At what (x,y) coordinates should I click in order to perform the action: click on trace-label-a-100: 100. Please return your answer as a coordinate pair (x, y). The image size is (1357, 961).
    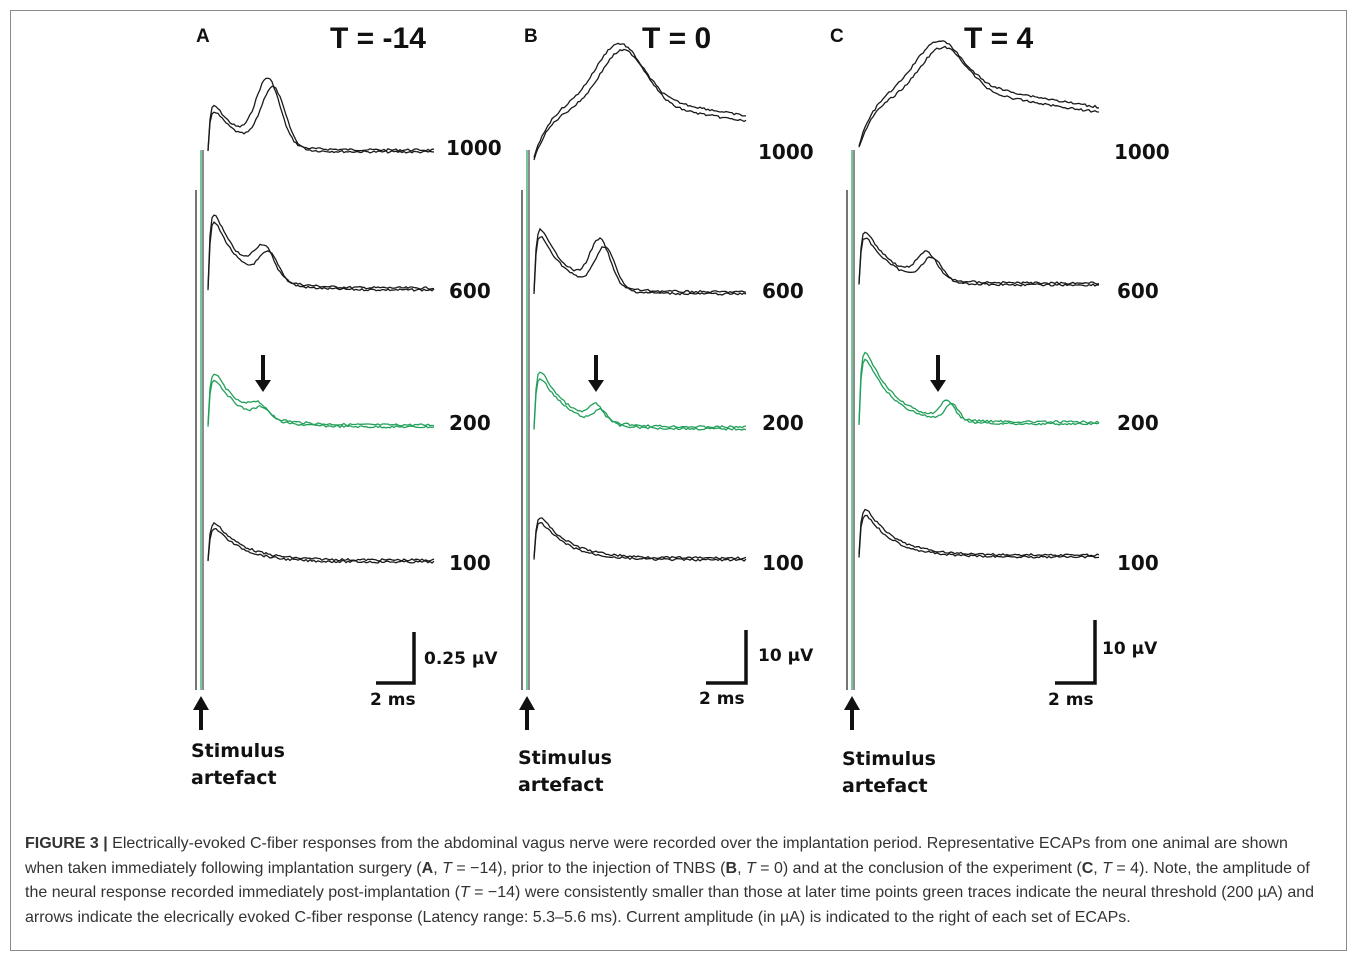
    Looking at the image, I should click on (470, 563).